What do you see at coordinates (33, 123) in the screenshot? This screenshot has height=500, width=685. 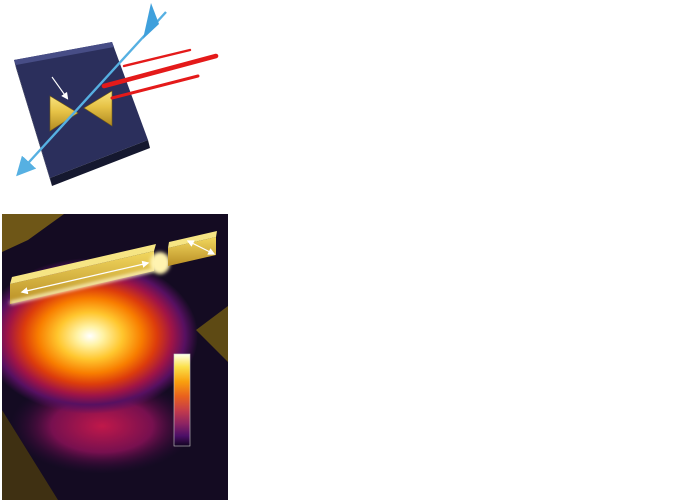 I see `crystal-slab-left-edge` at bounding box center [33, 123].